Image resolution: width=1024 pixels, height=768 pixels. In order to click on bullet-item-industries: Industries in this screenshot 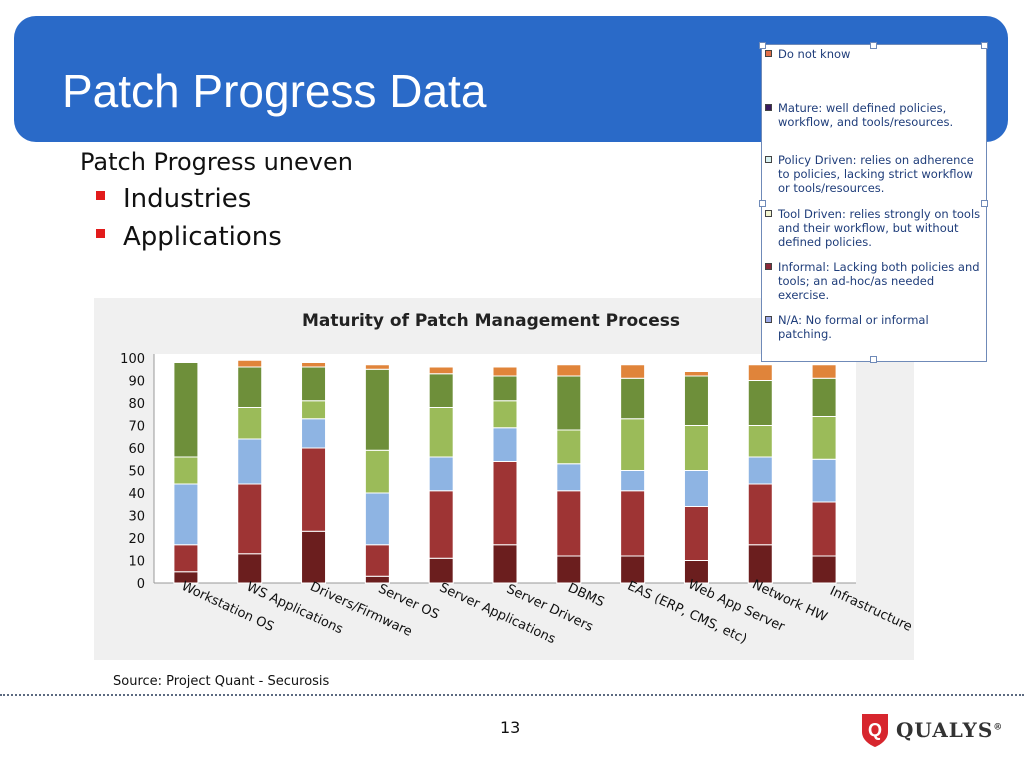, I will do `click(224, 199)`.